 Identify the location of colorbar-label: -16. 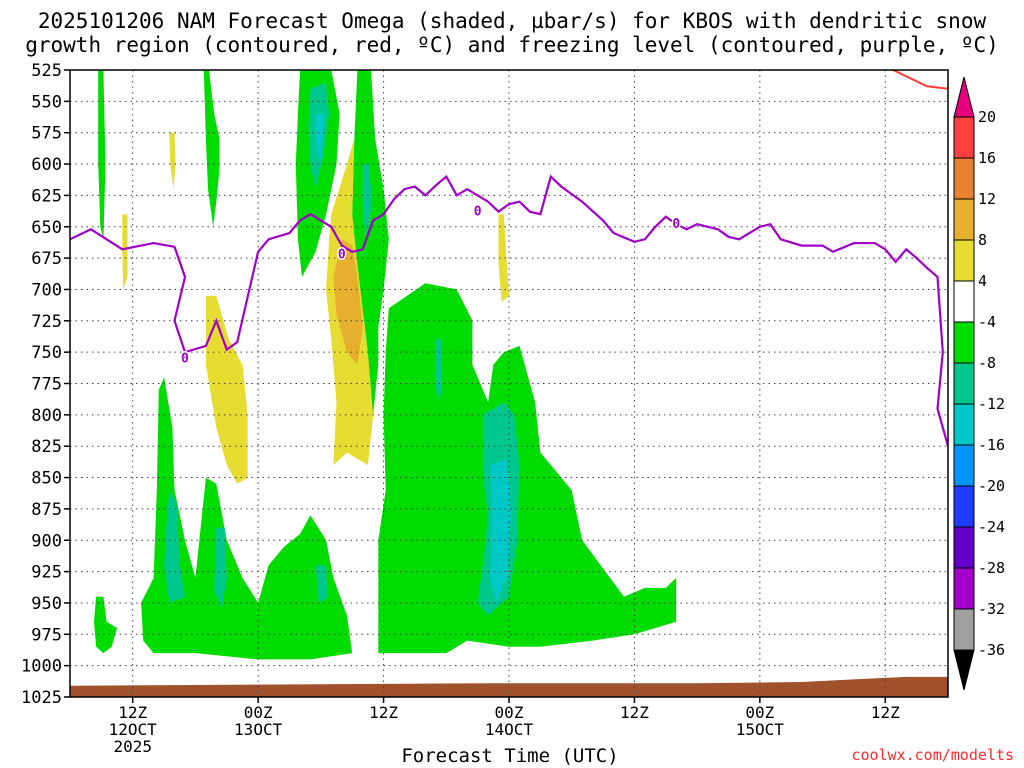
(991, 445).